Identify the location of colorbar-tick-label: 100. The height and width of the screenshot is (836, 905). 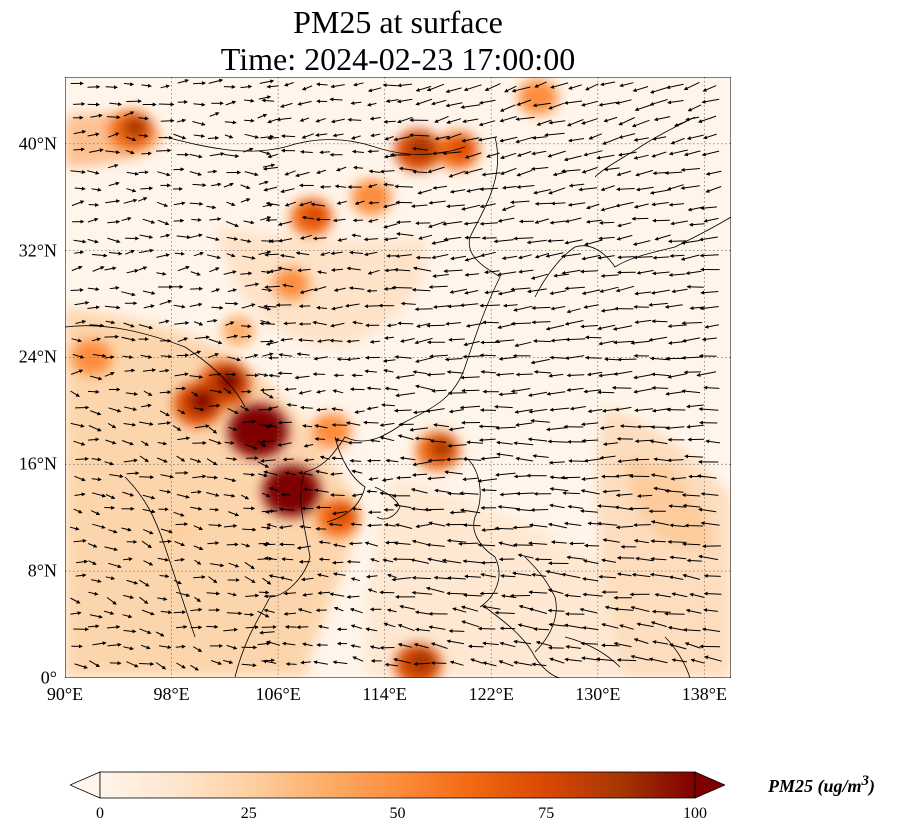
(695, 813).